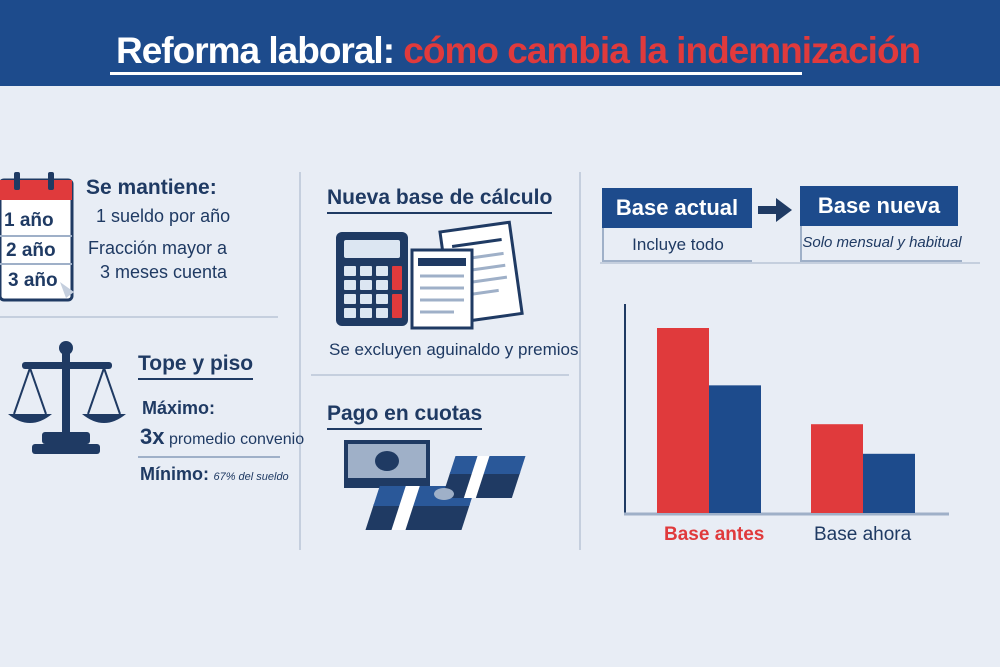 This screenshot has width=1000, height=667. What do you see at coordinates (158, 248) in the screenshot?
I see `mantiene-line2: Fracción mayor a` at bounding box center [158, 248].